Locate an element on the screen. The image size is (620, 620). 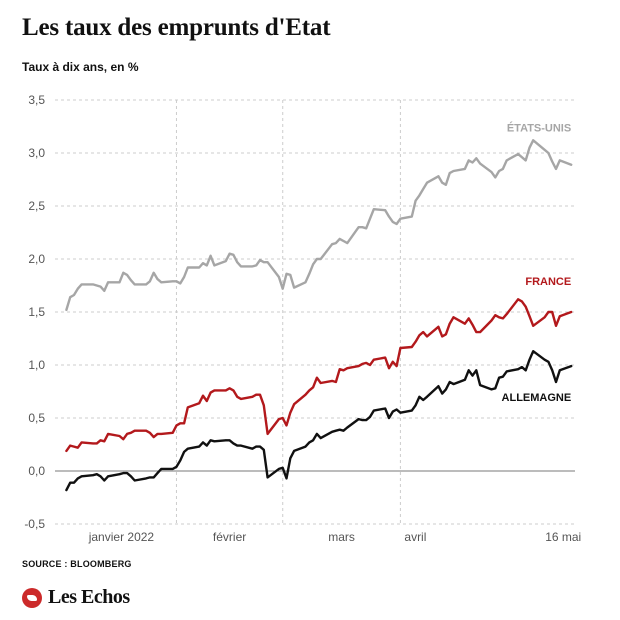
y-tick-label: -0,5 is located at coordinates (34, 524).